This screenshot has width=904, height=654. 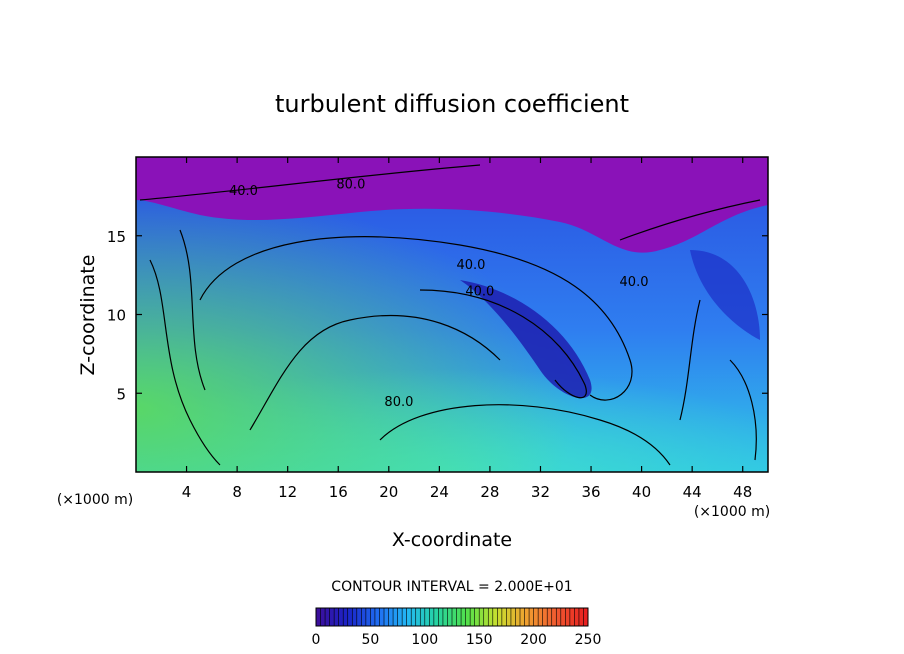 I want to click on x-tick-label: 48, so click(x=742, y=492).